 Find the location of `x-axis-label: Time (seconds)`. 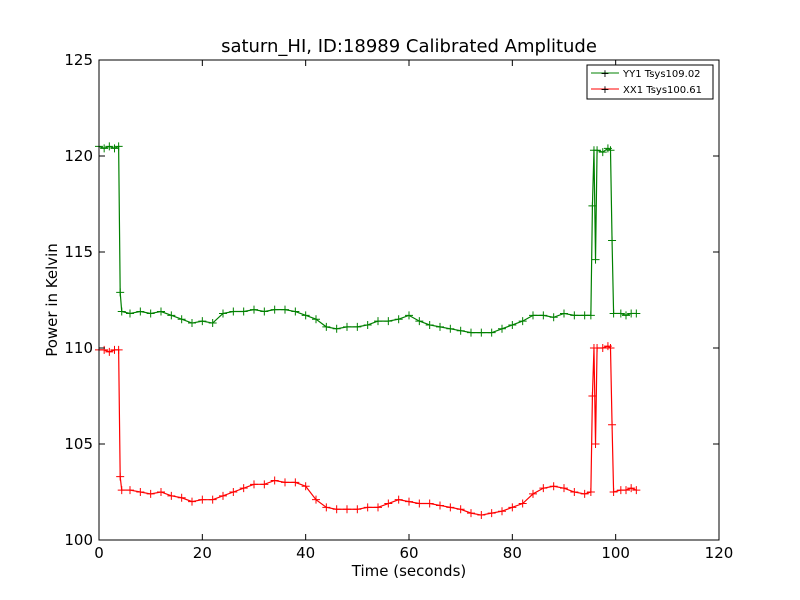

x-axis-label: Time (seconds) is located at coordinates (409, 571).